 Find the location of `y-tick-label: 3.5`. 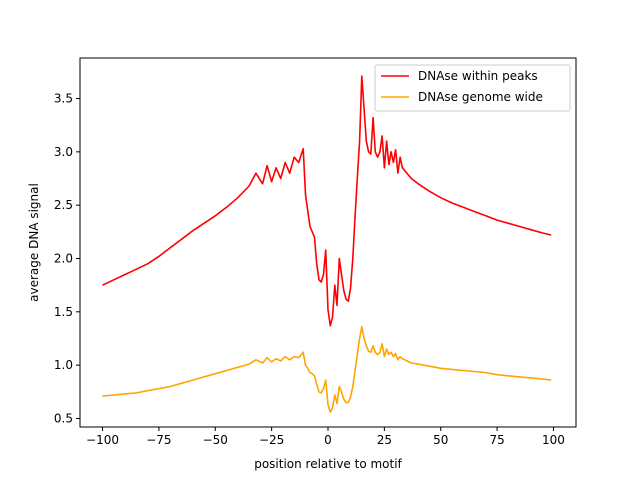

y-tick-label: 3.5 is located at coordinates (63, 99).